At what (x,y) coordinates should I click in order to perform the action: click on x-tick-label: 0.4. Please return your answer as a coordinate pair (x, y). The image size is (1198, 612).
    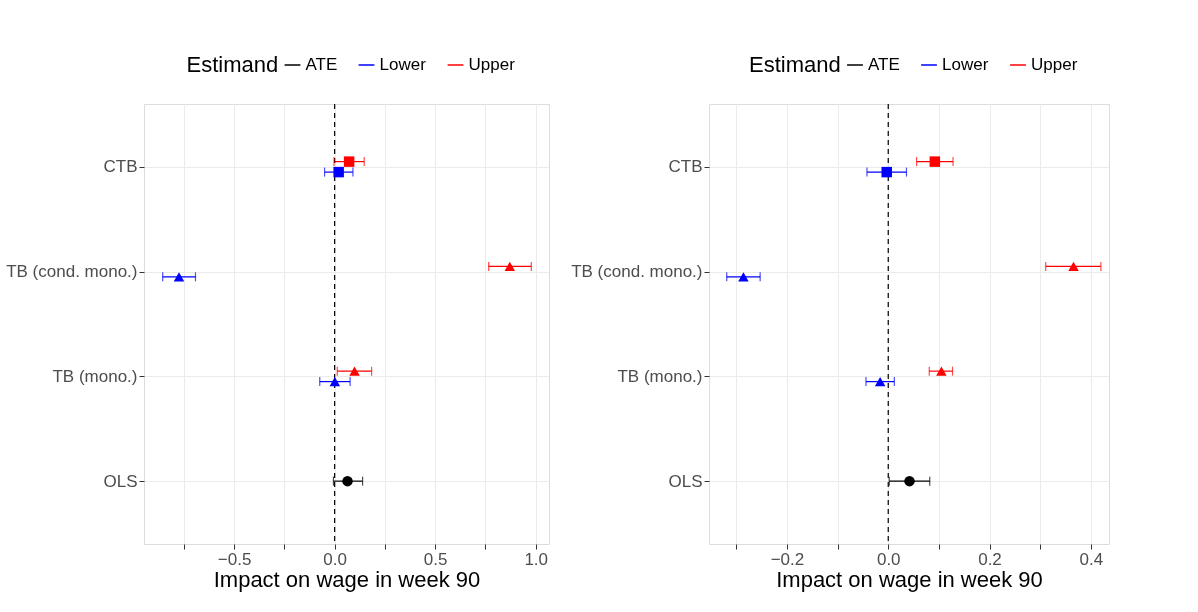
    Looking at the image, I should click on (1091, 559).